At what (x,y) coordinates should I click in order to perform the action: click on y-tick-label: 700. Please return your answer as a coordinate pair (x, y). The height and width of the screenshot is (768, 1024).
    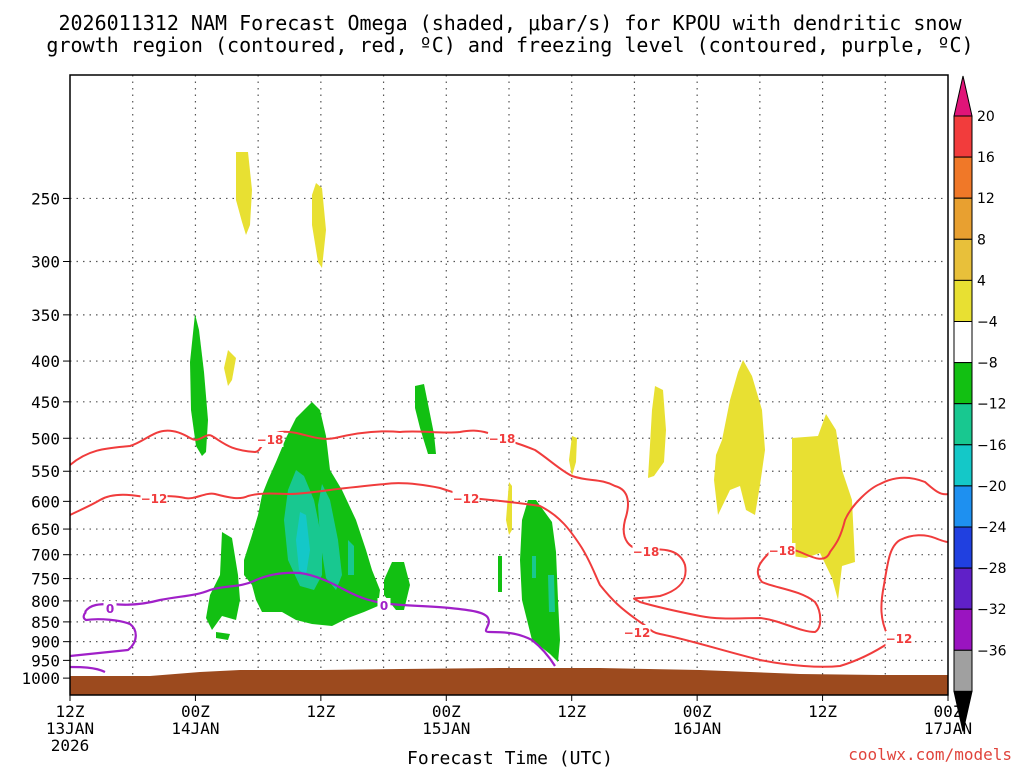
    Looking at the image, I should click on (45, 555).